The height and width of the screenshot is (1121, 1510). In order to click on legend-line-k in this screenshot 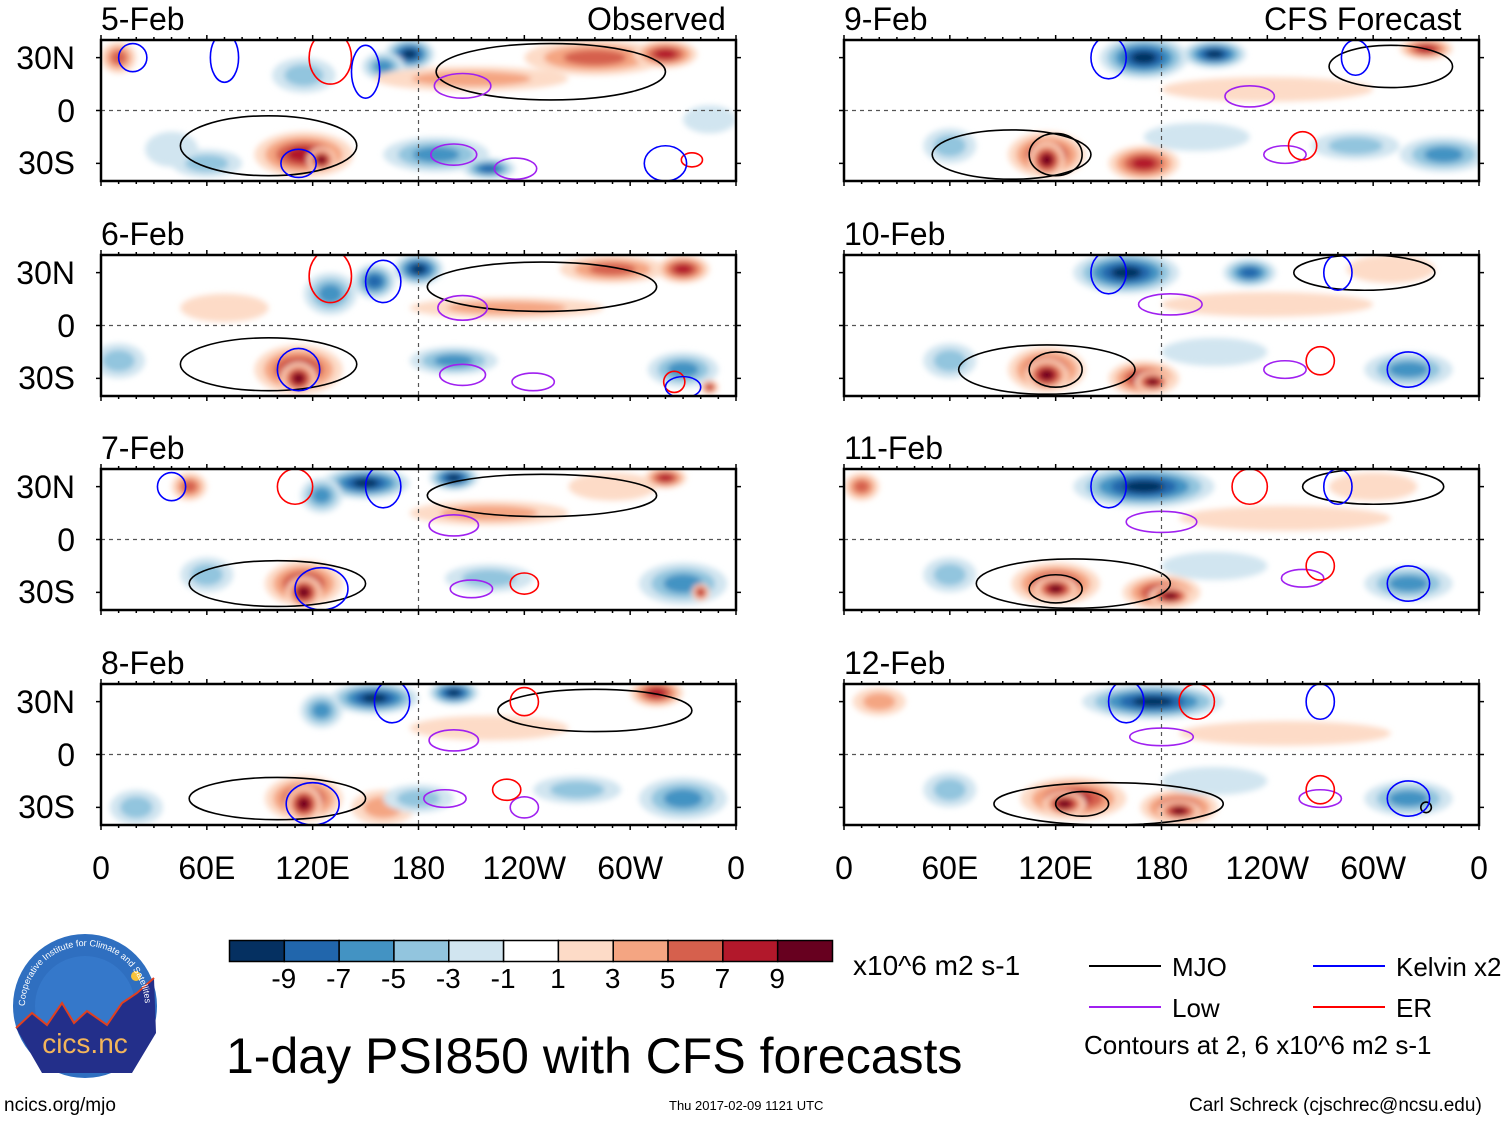, I will do `click(1125, 966)`.